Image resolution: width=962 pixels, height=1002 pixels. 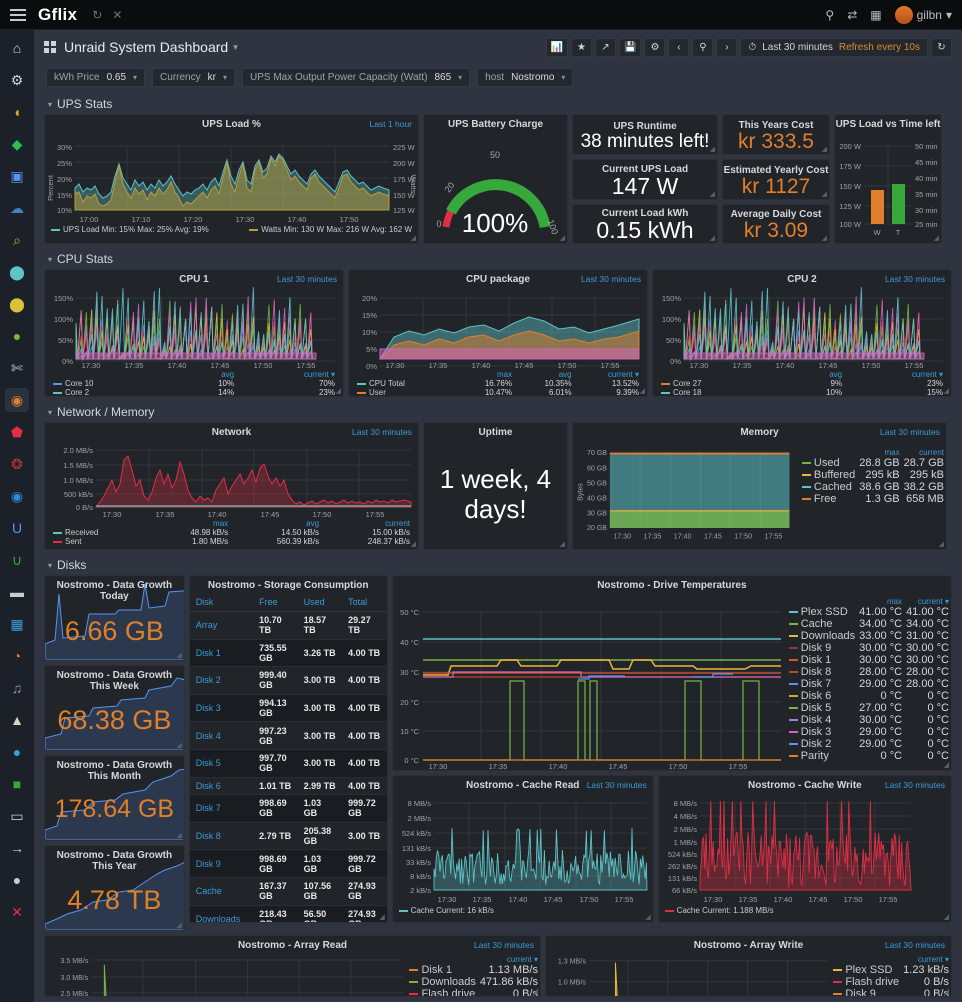 I want to click on star-button: ★, so click(x=581, y=47).